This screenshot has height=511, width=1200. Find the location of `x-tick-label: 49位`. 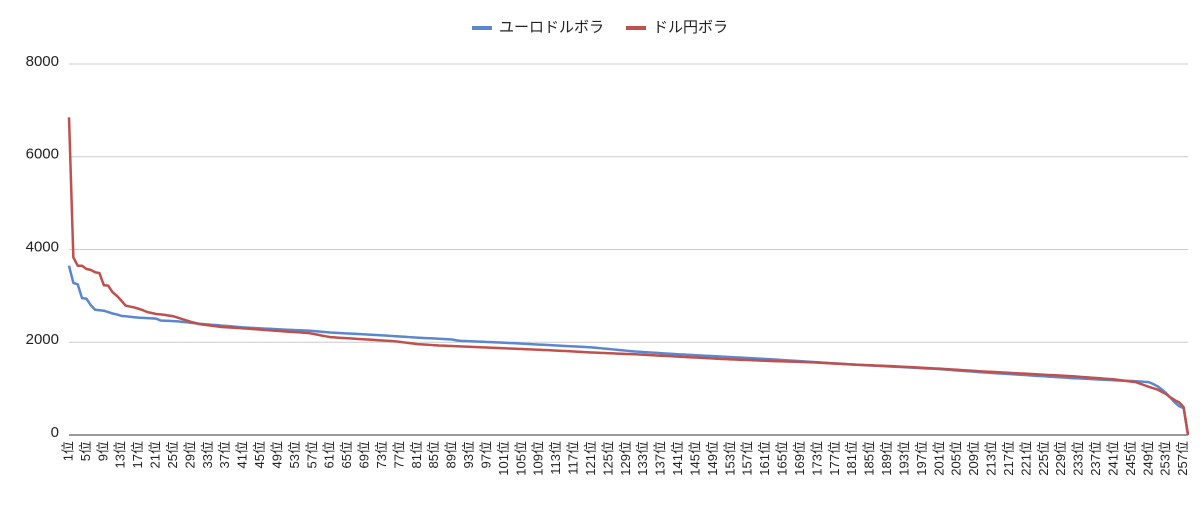

x-tick-label: 49位 is located at coordinates (276, 454).